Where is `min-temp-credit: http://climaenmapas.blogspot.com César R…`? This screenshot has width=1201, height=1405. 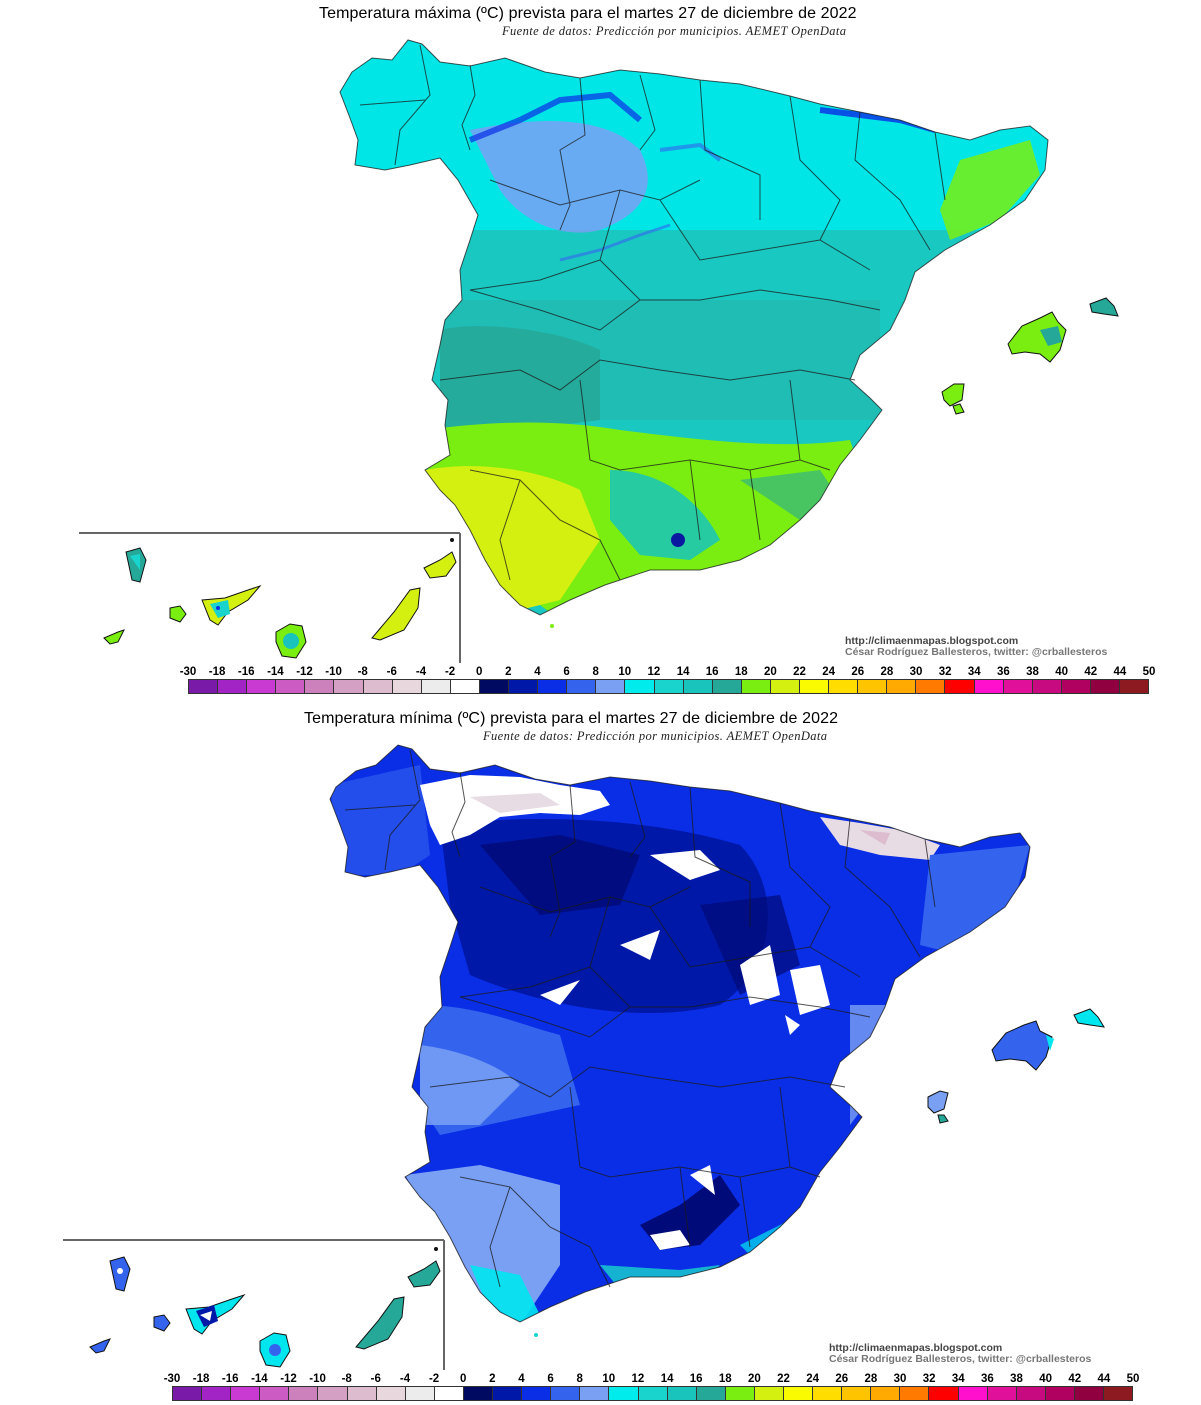 min-temp-credit: http://climaenmapas.blogspot.com César R… is located at coordinates (960, 1354).